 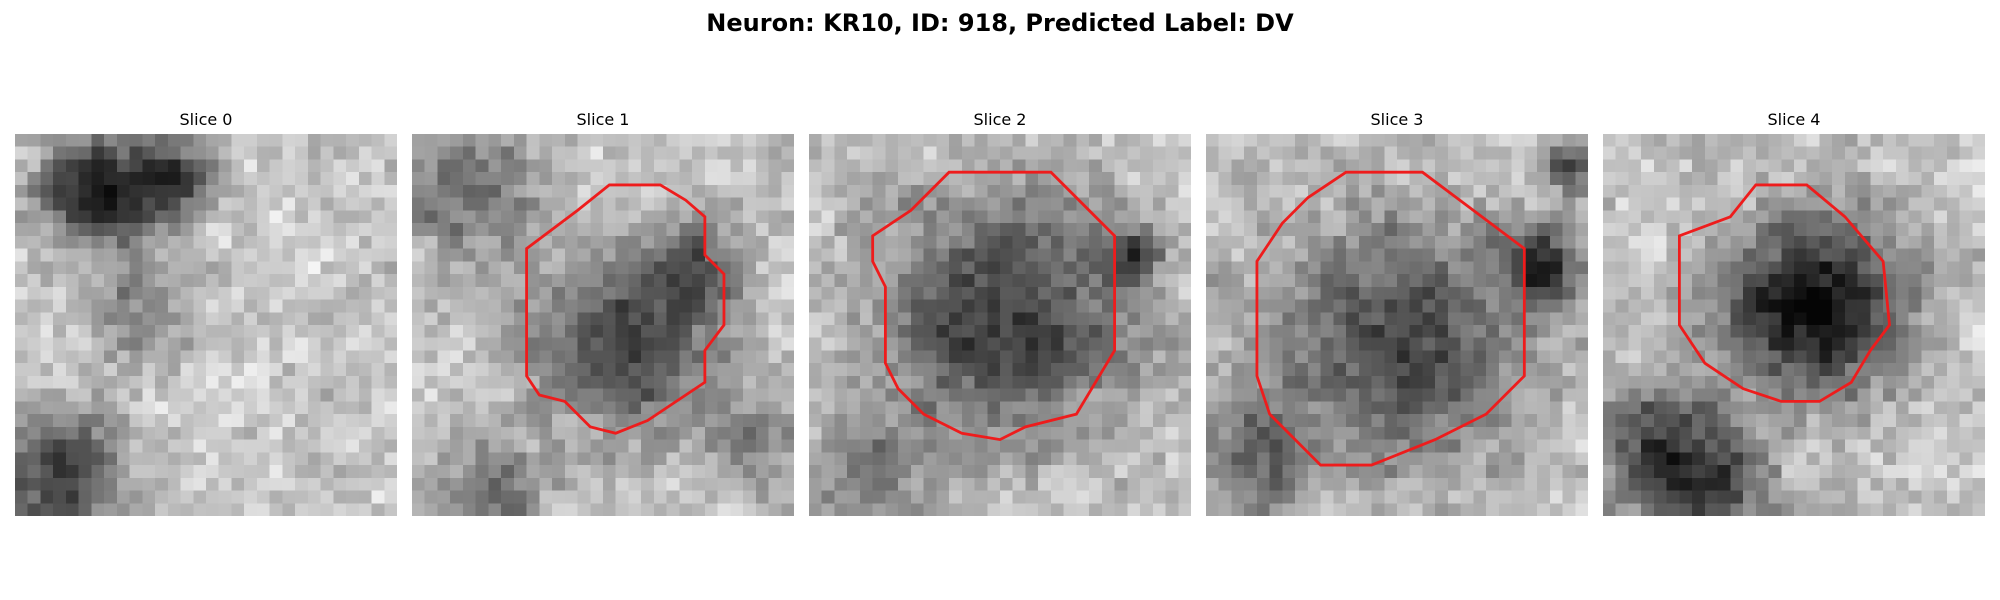 I want to click on slice-title-3: Slice 3, so click(x=1397, y=119).